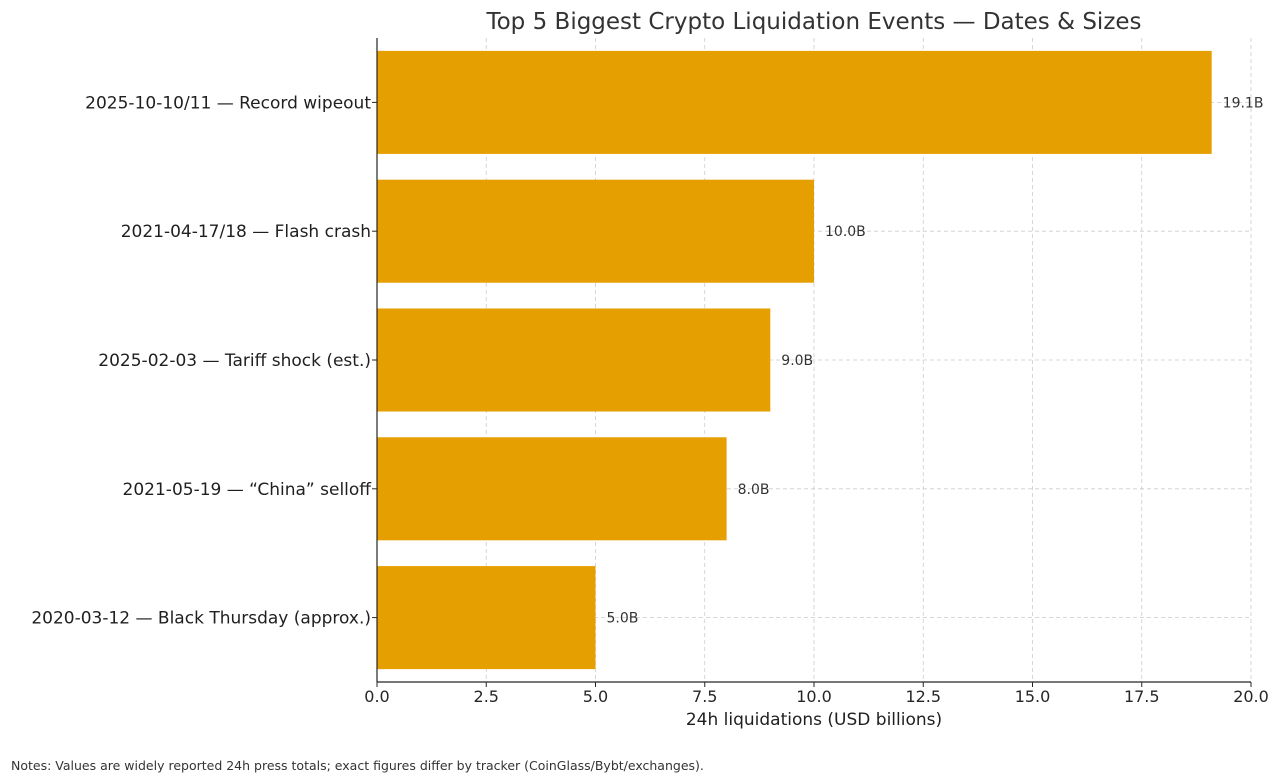 The width and height of the screenshot is (1280, 784). I want to click on category-label: 2025-02-03 — Tariff shock (est.), so click(234, 361).